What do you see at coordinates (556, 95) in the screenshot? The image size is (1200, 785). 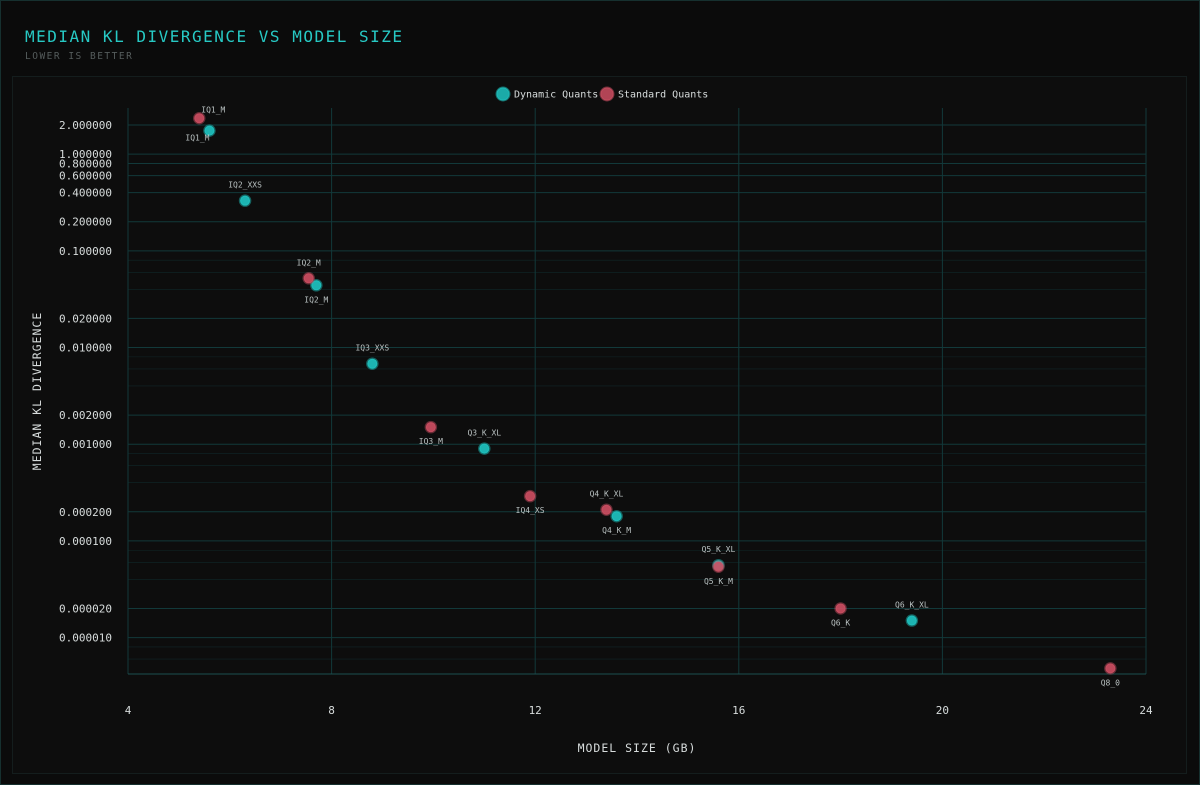 I see `legend-label: Dynamic Quants` at bounding box center [556, 95].